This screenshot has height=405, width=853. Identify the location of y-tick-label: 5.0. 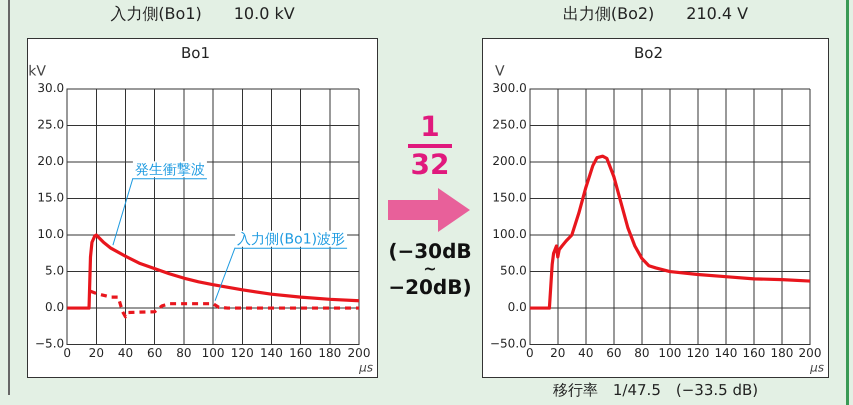
(54, 271).